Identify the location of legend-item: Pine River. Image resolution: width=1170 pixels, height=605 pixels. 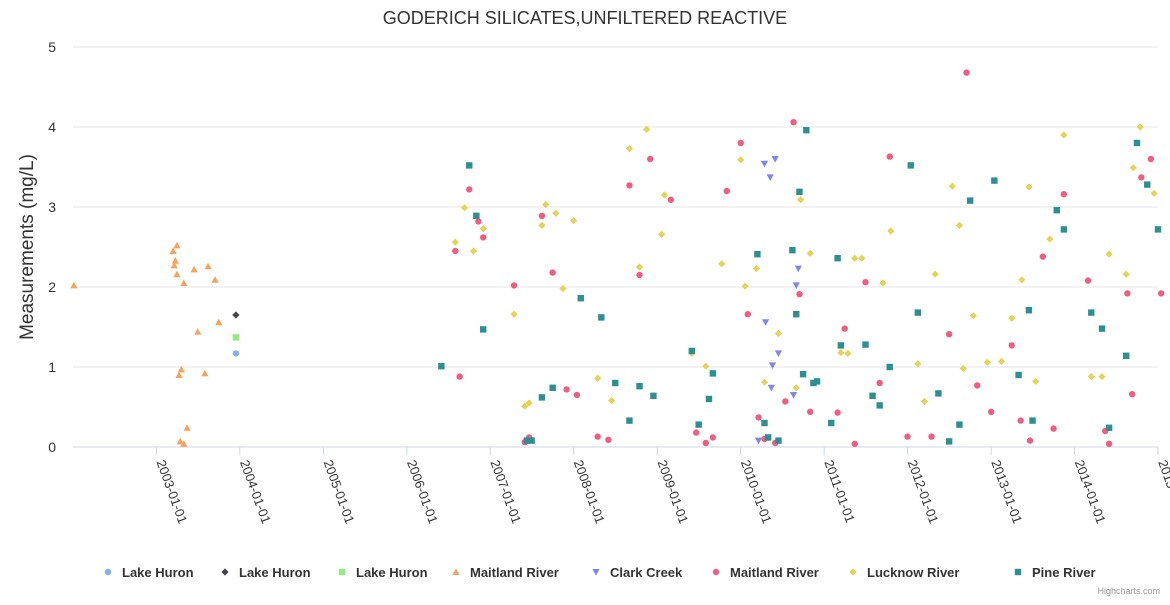
(1055, 572).